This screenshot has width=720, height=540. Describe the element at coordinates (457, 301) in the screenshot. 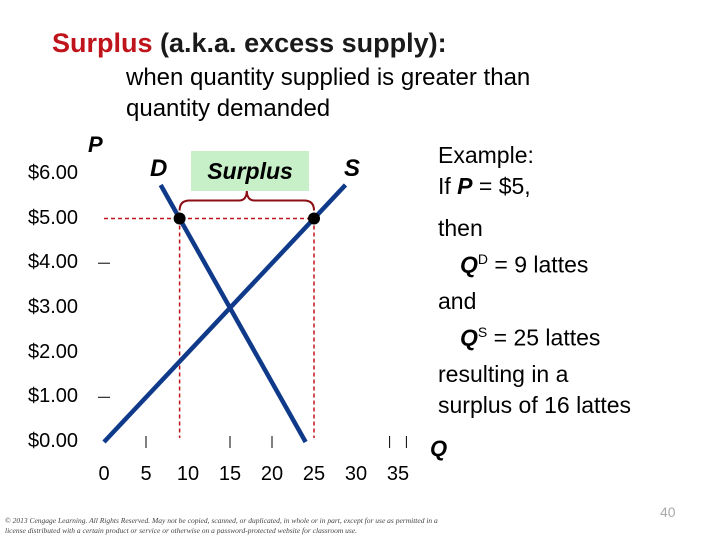

I see `example-and: and` at that location.